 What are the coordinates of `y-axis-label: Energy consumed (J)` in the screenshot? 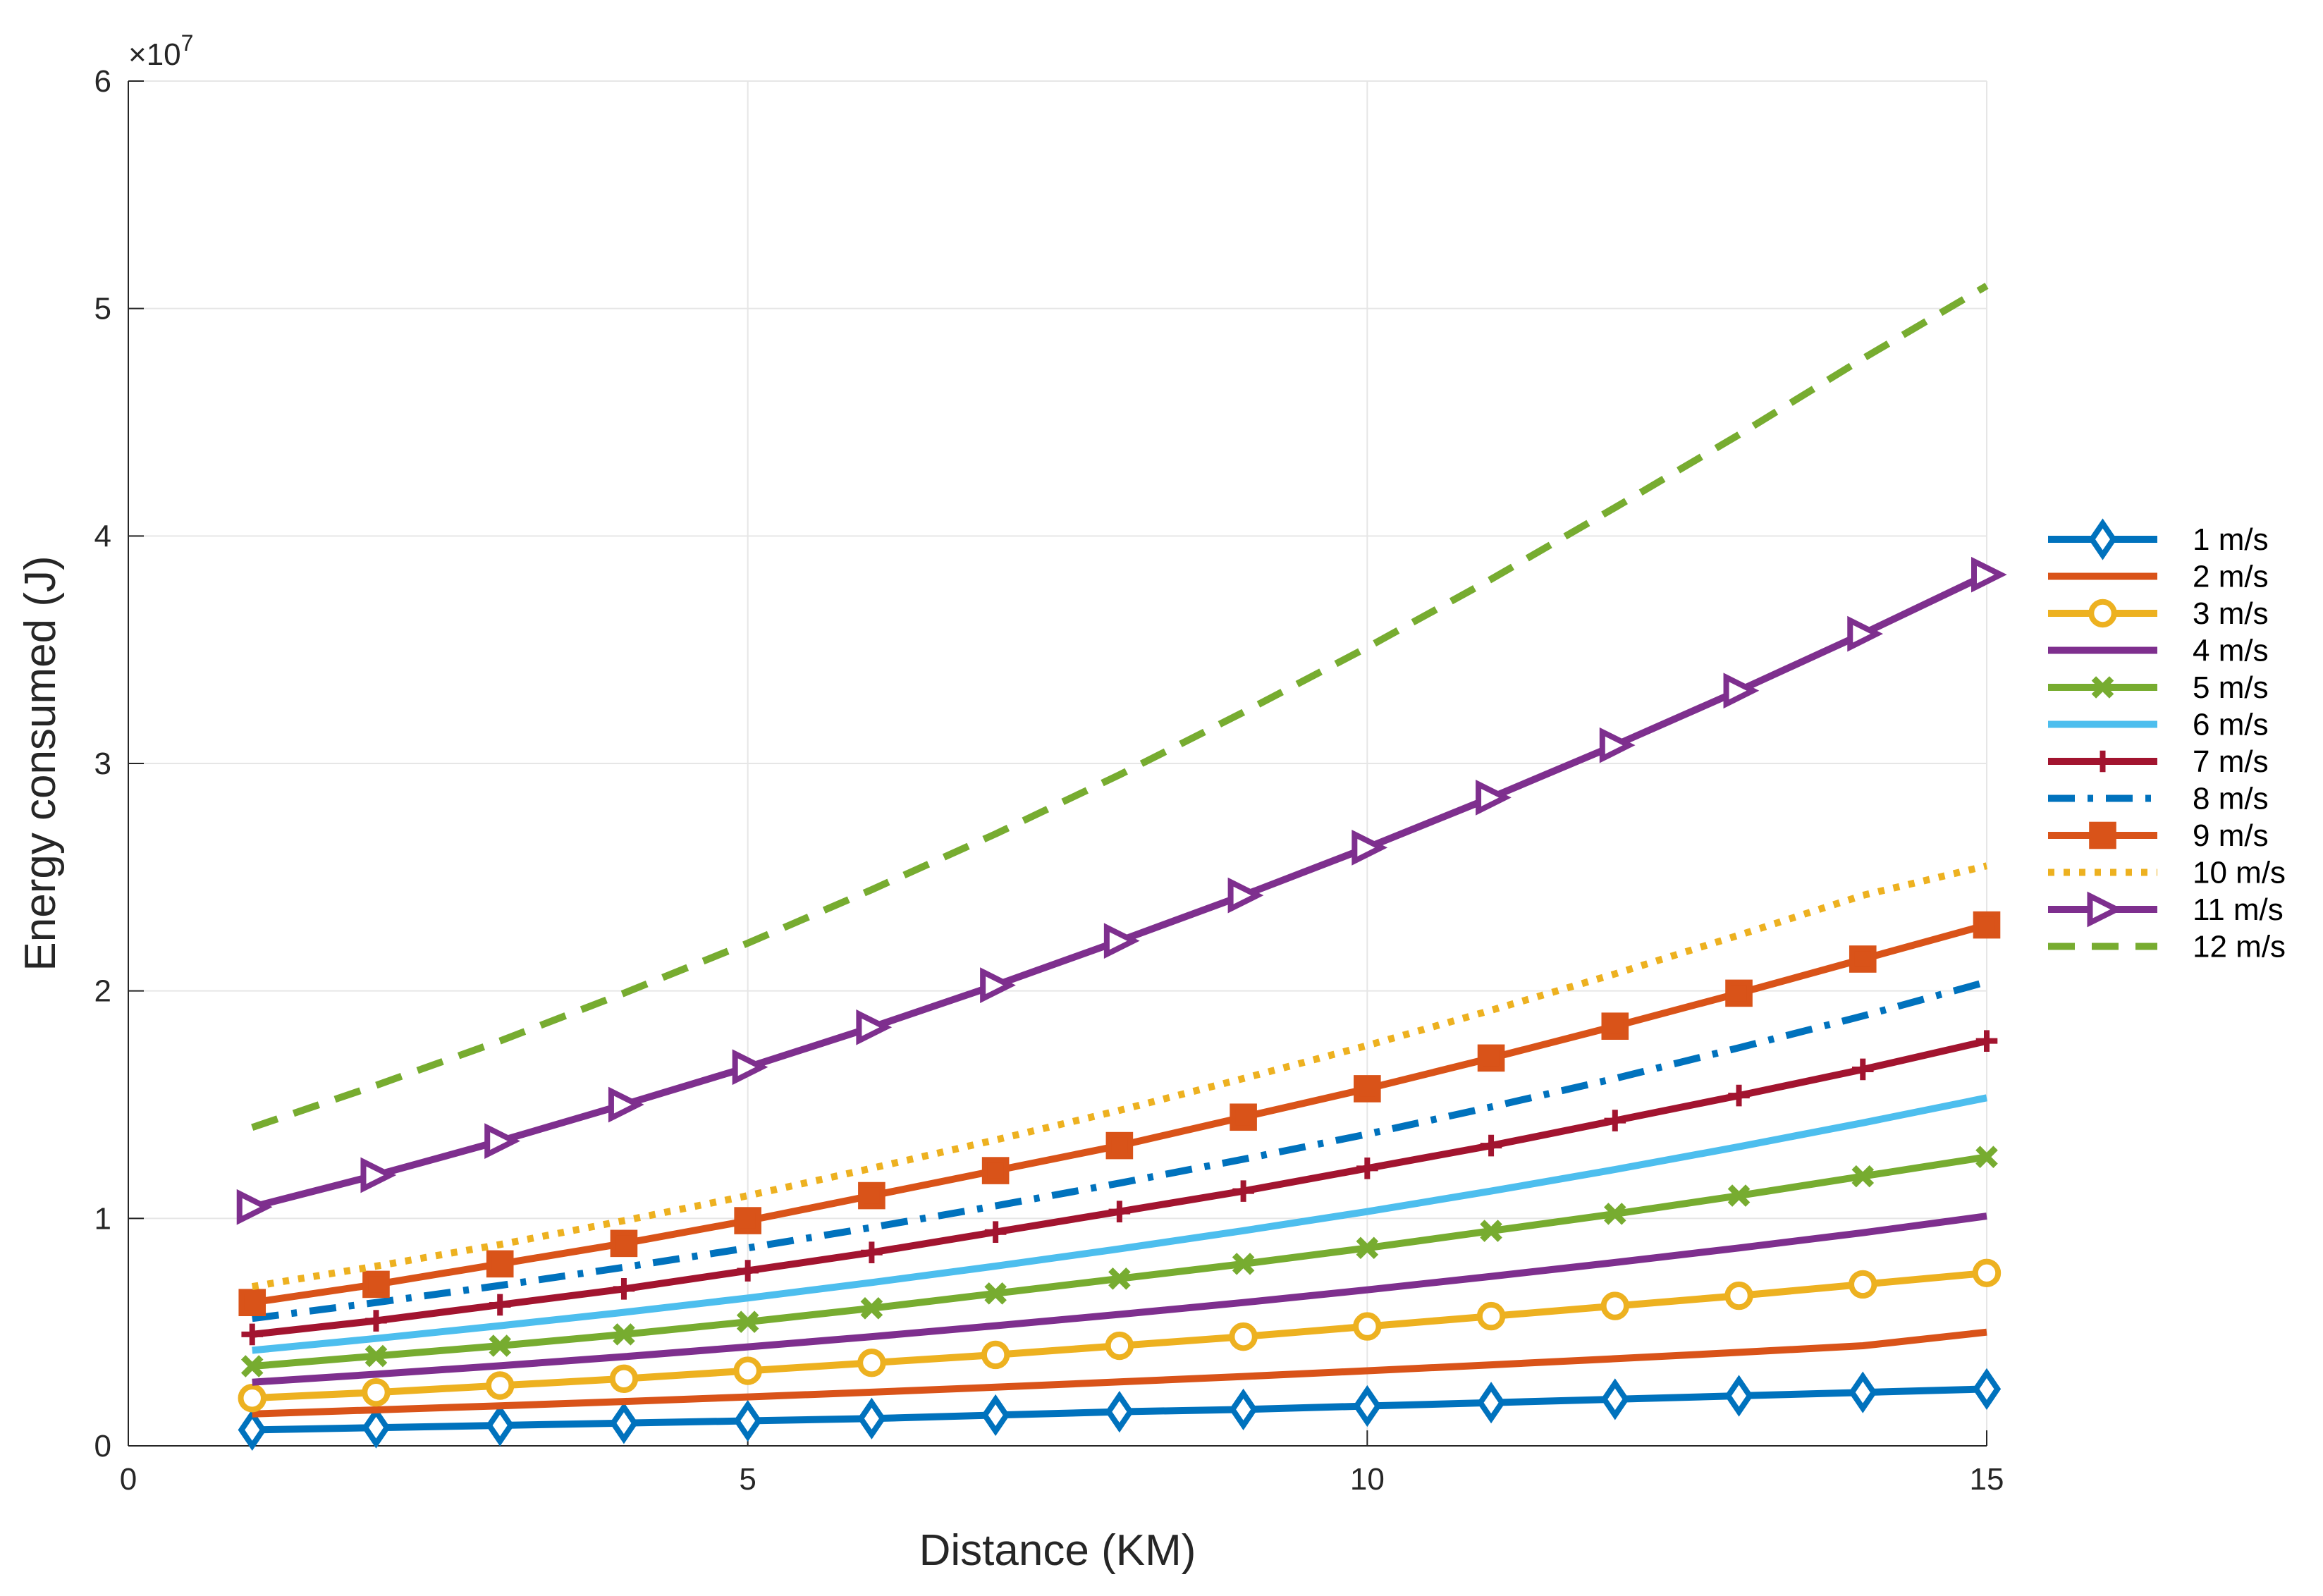 It's located at (40, 763).